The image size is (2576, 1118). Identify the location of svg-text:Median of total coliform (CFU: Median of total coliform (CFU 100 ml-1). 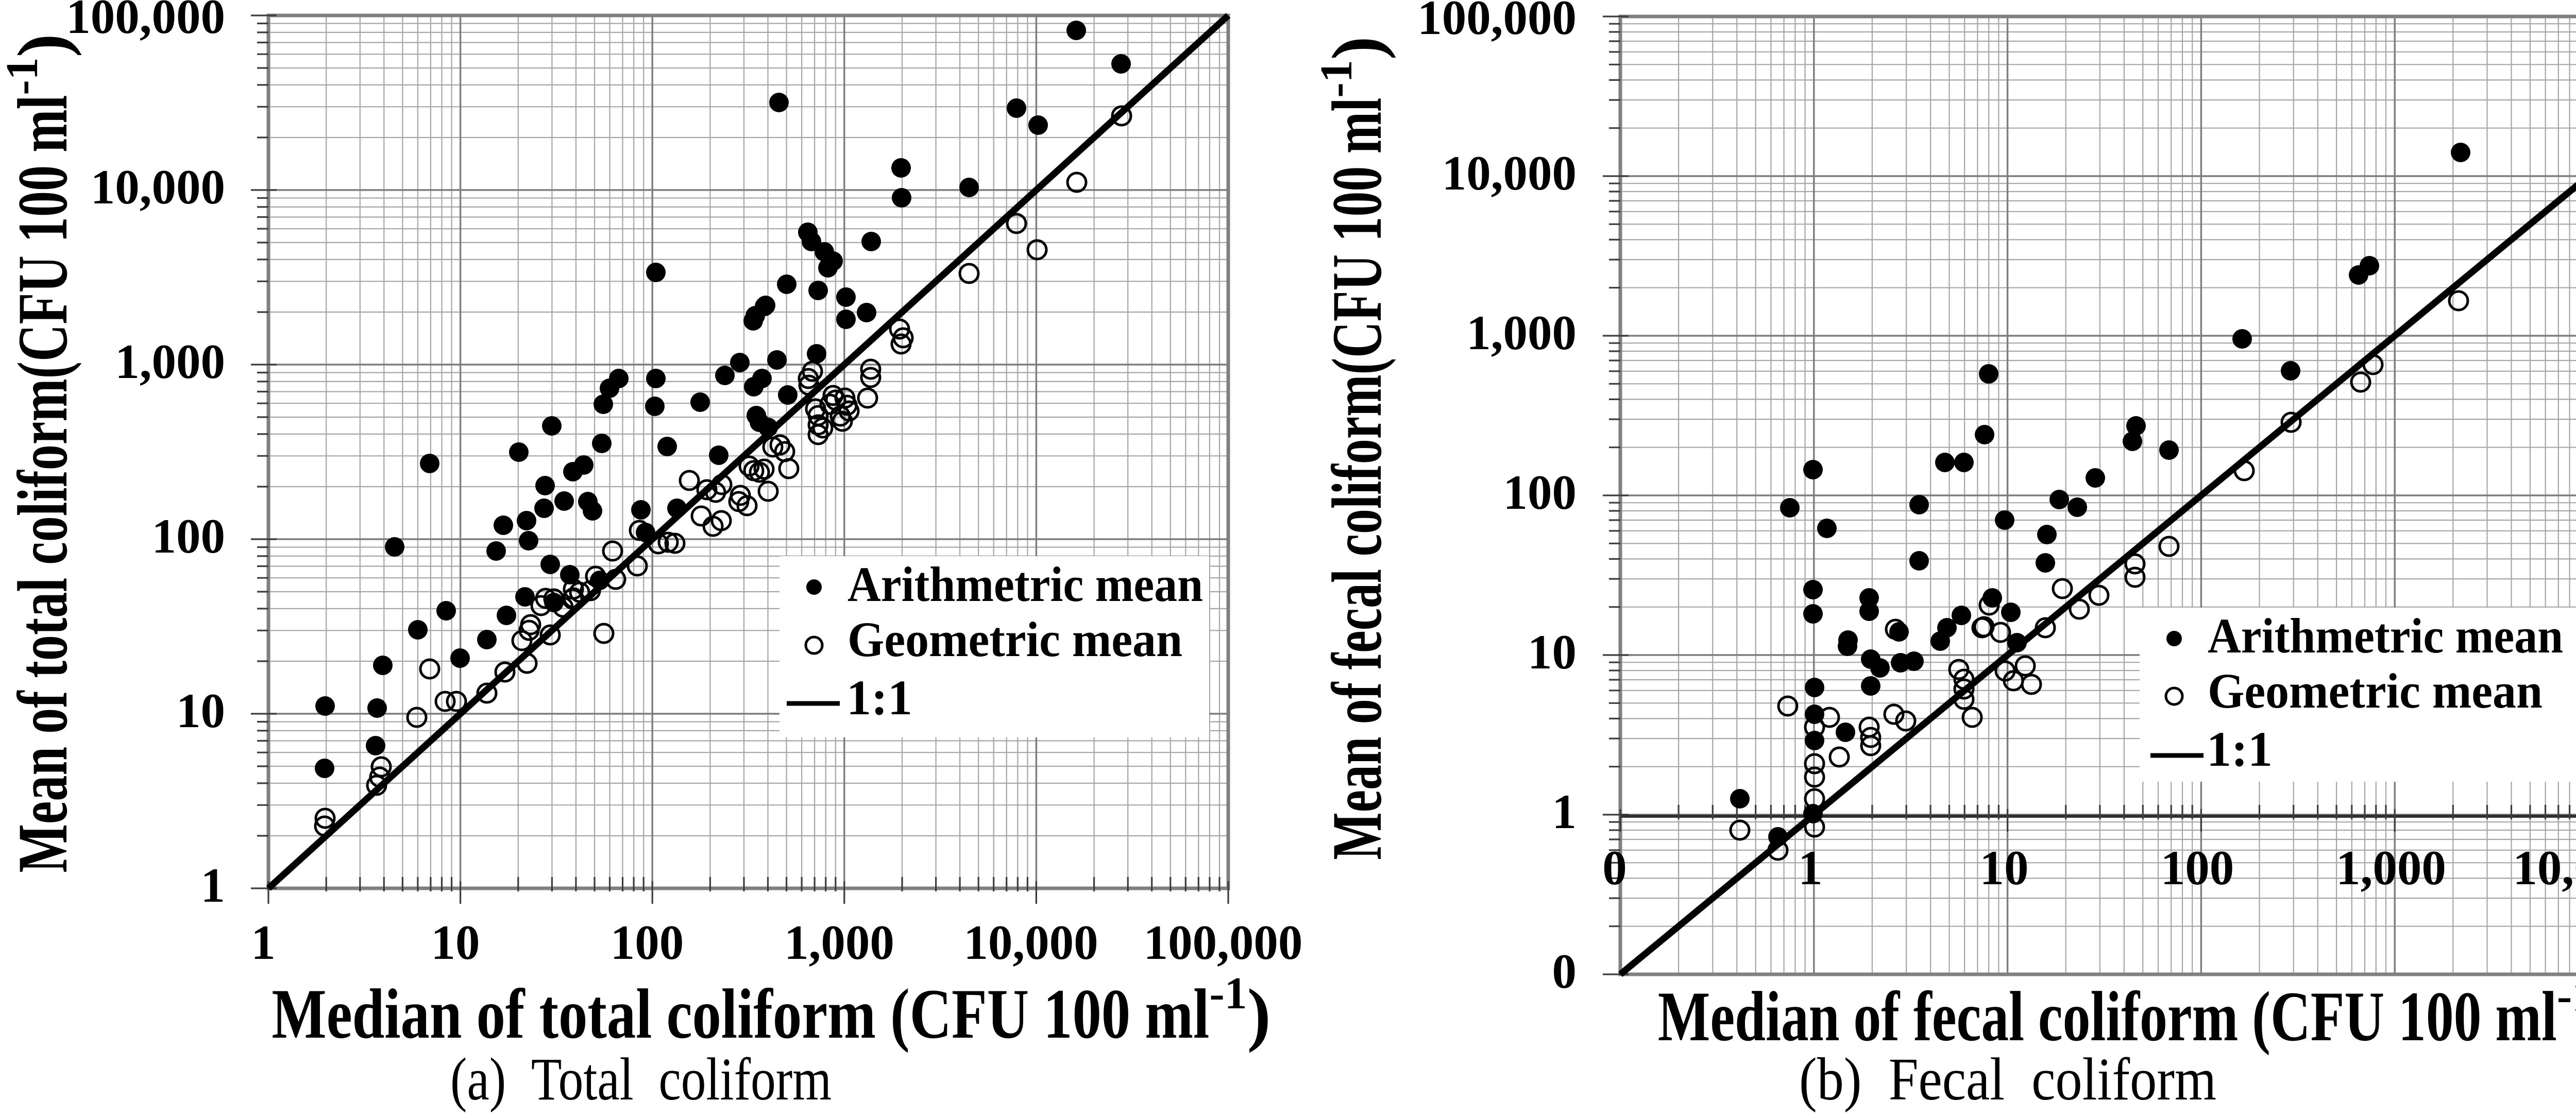
(771, 1011).